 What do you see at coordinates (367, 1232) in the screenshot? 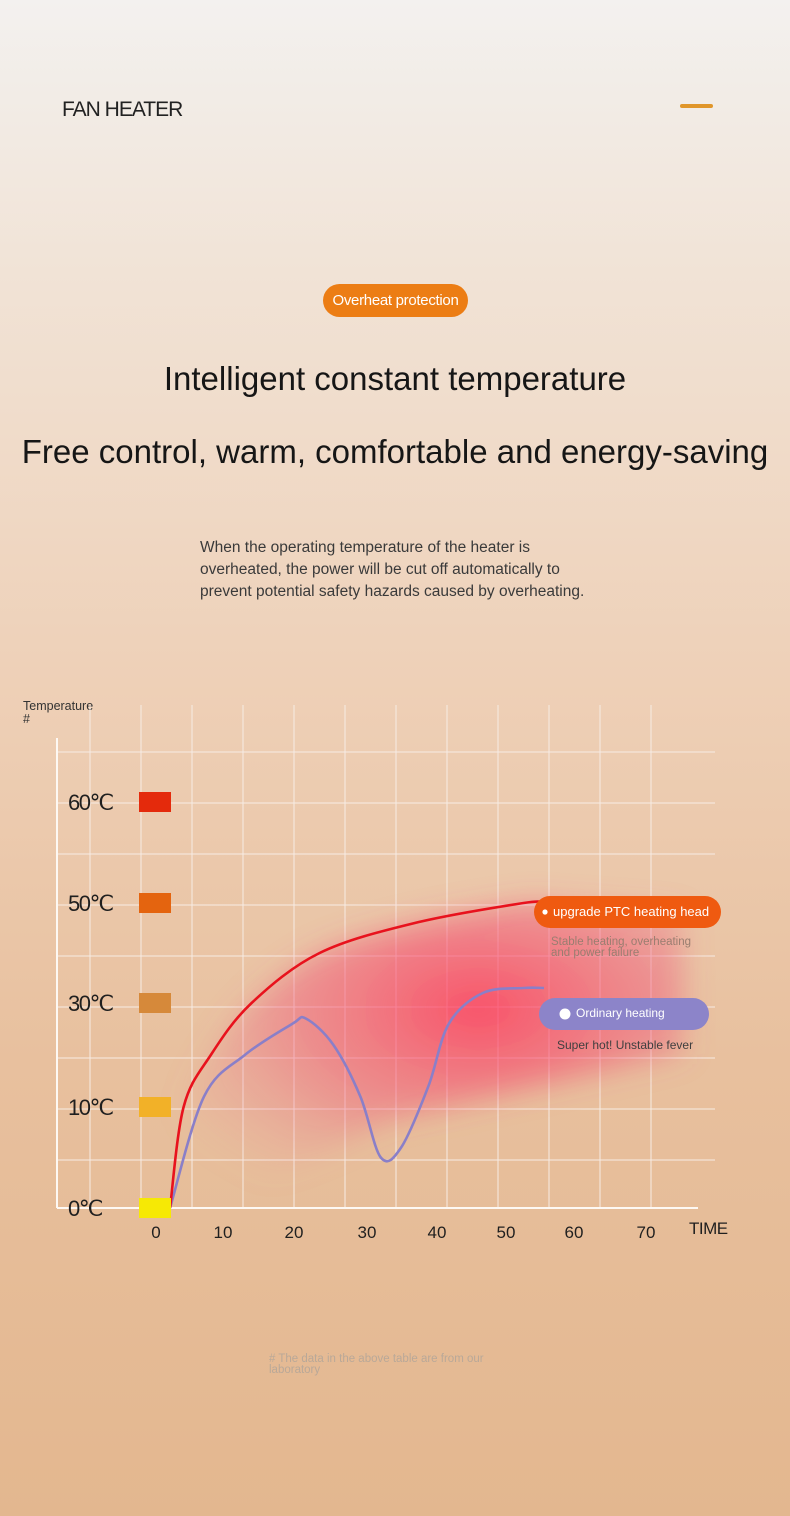
I see `x-tick-label: 30` at bounding box center [367, 1232].